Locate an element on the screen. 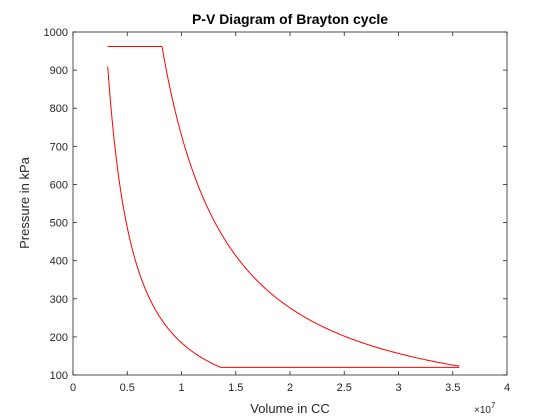  x-tick-label: 2.5 is located at coordinates (344, 388).